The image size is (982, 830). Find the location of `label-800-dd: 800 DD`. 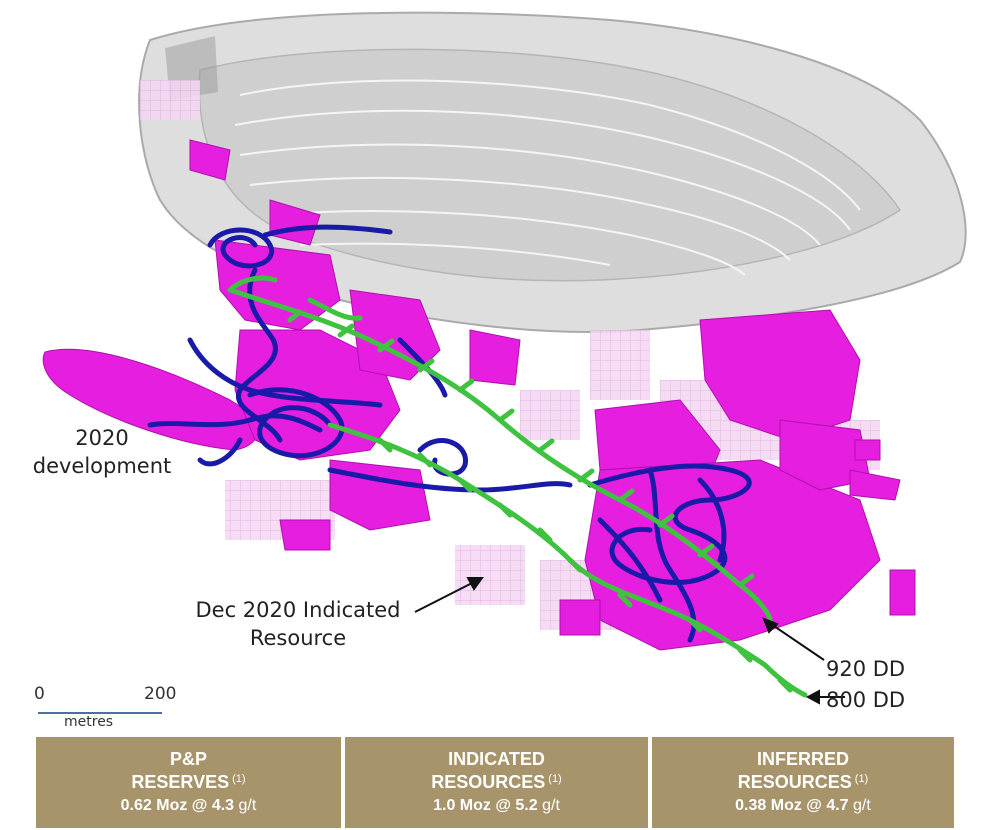

label-800-dd: 800 DD is located at coordinates (866, 700).